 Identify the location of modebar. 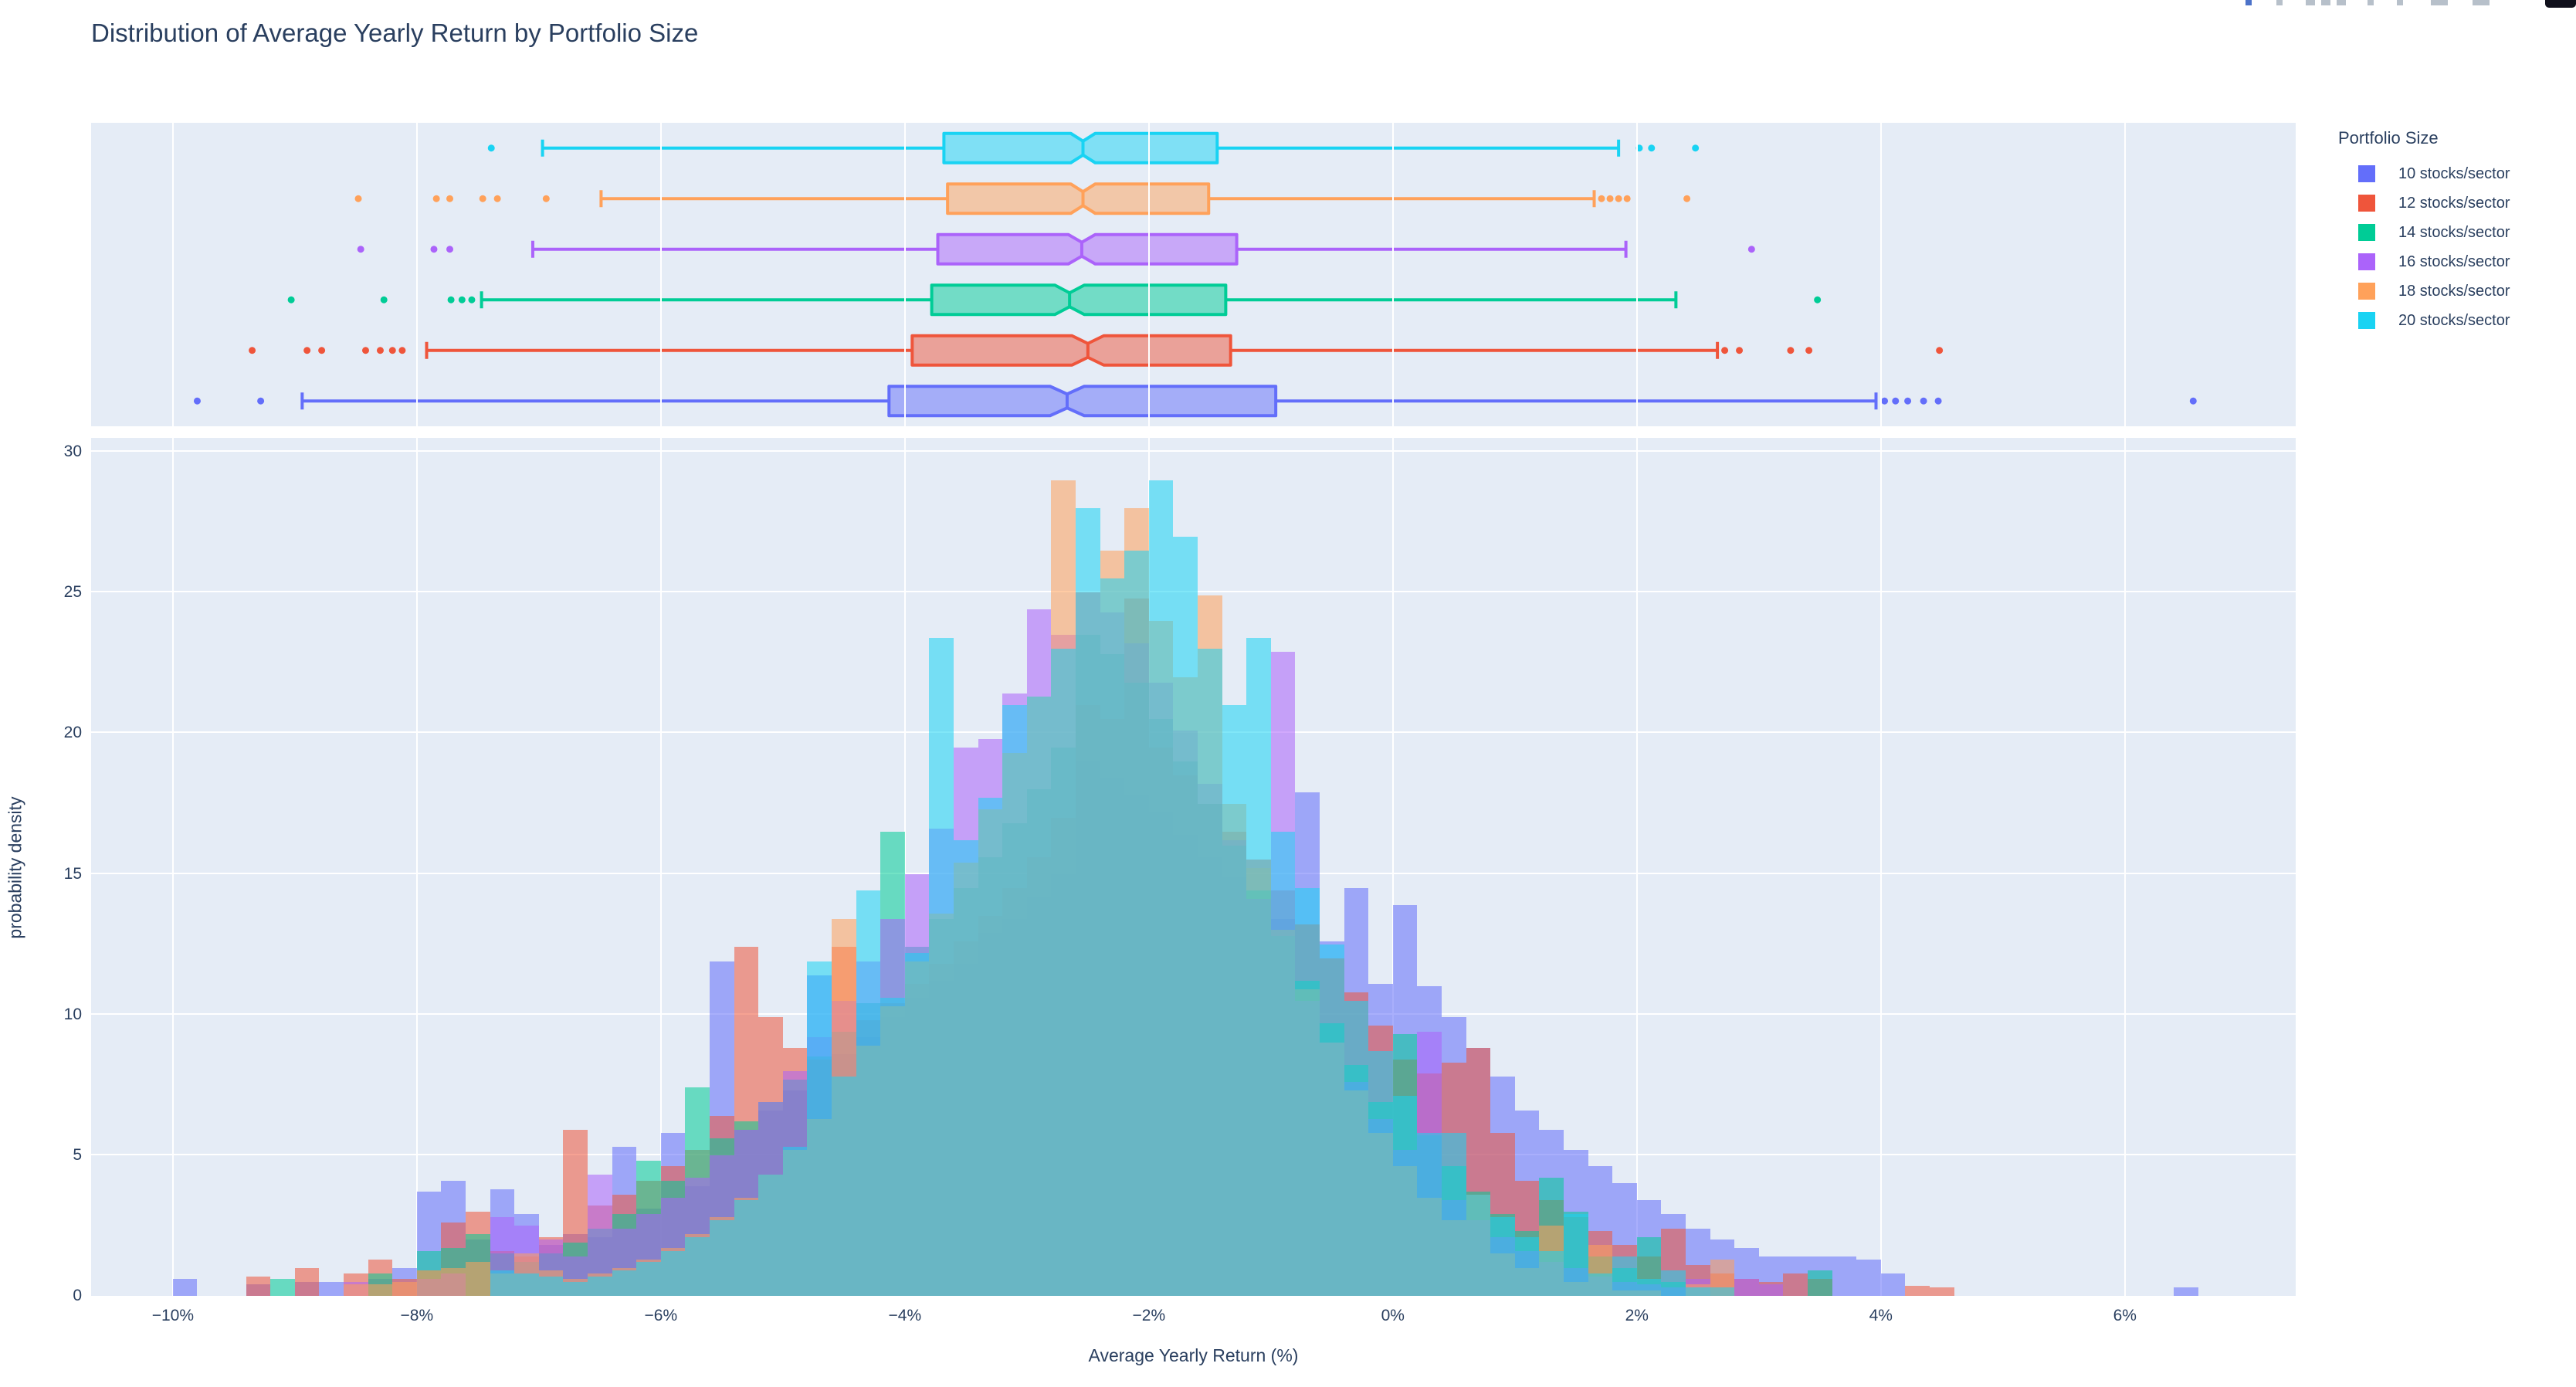
(2404, 4).